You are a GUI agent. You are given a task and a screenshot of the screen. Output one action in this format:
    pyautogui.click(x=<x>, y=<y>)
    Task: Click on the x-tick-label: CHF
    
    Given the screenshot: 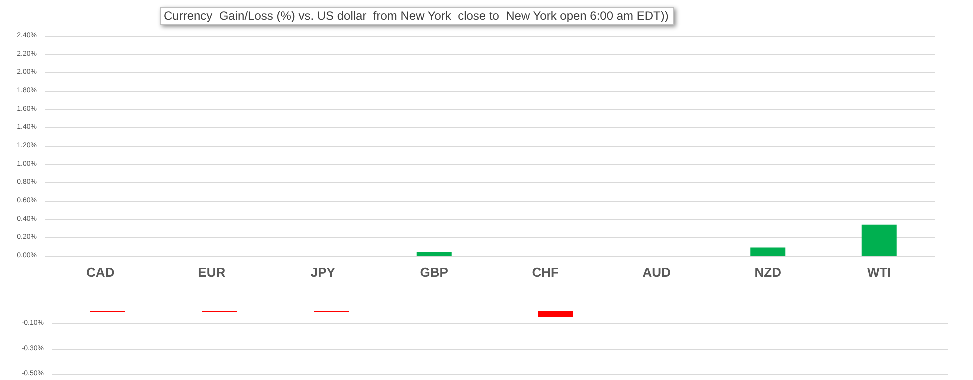 What is the action you would take?
    pyautogui.click(x=546, y=272)
    